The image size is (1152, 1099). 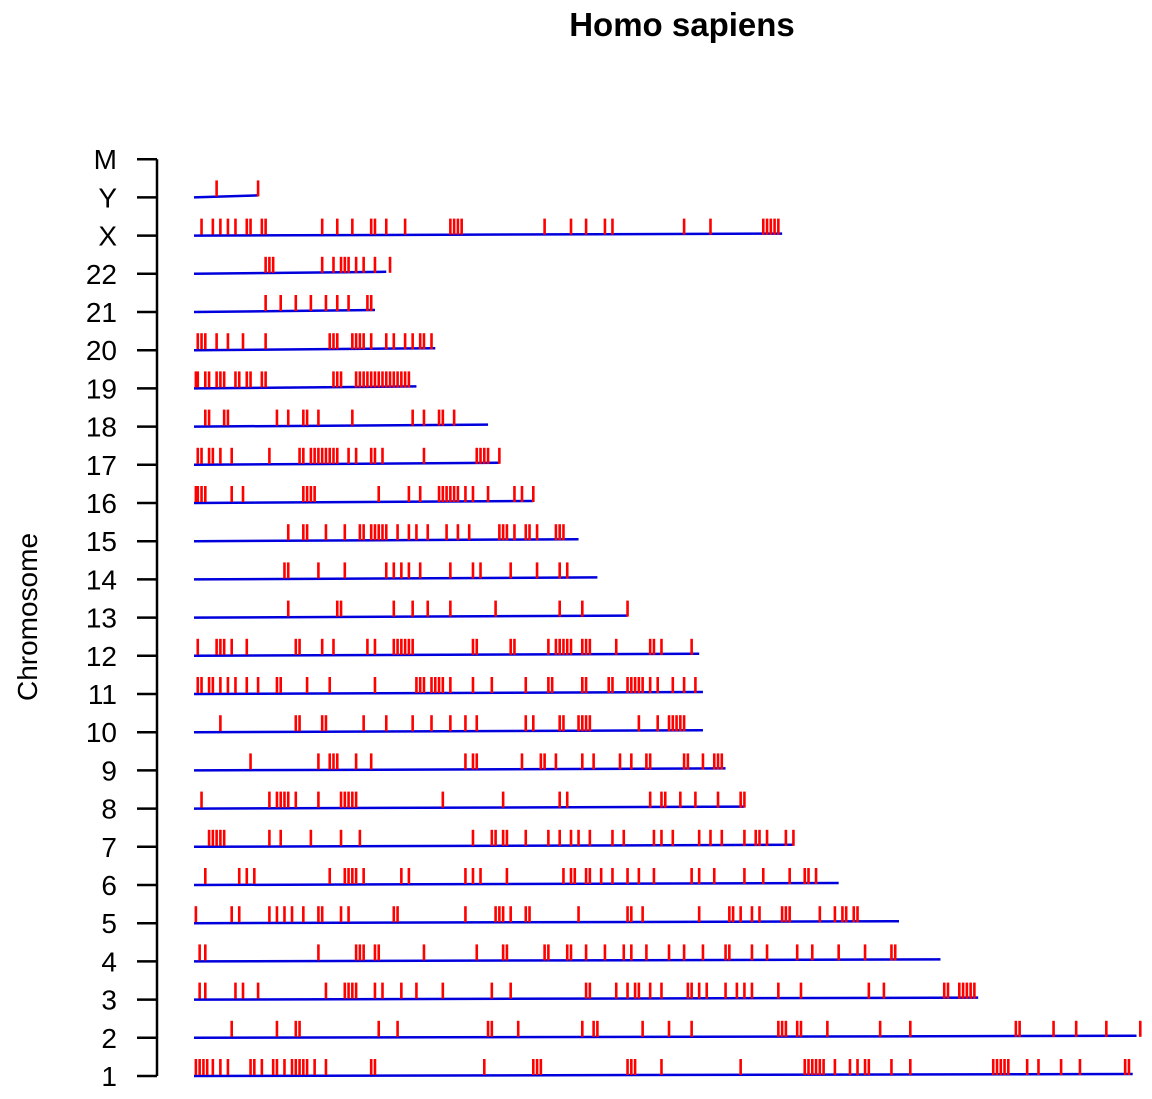 What do you see at coordinates (101, 541) in the screenshot?
I see `y-tick-label: 15` at bounding box center [101, 541].